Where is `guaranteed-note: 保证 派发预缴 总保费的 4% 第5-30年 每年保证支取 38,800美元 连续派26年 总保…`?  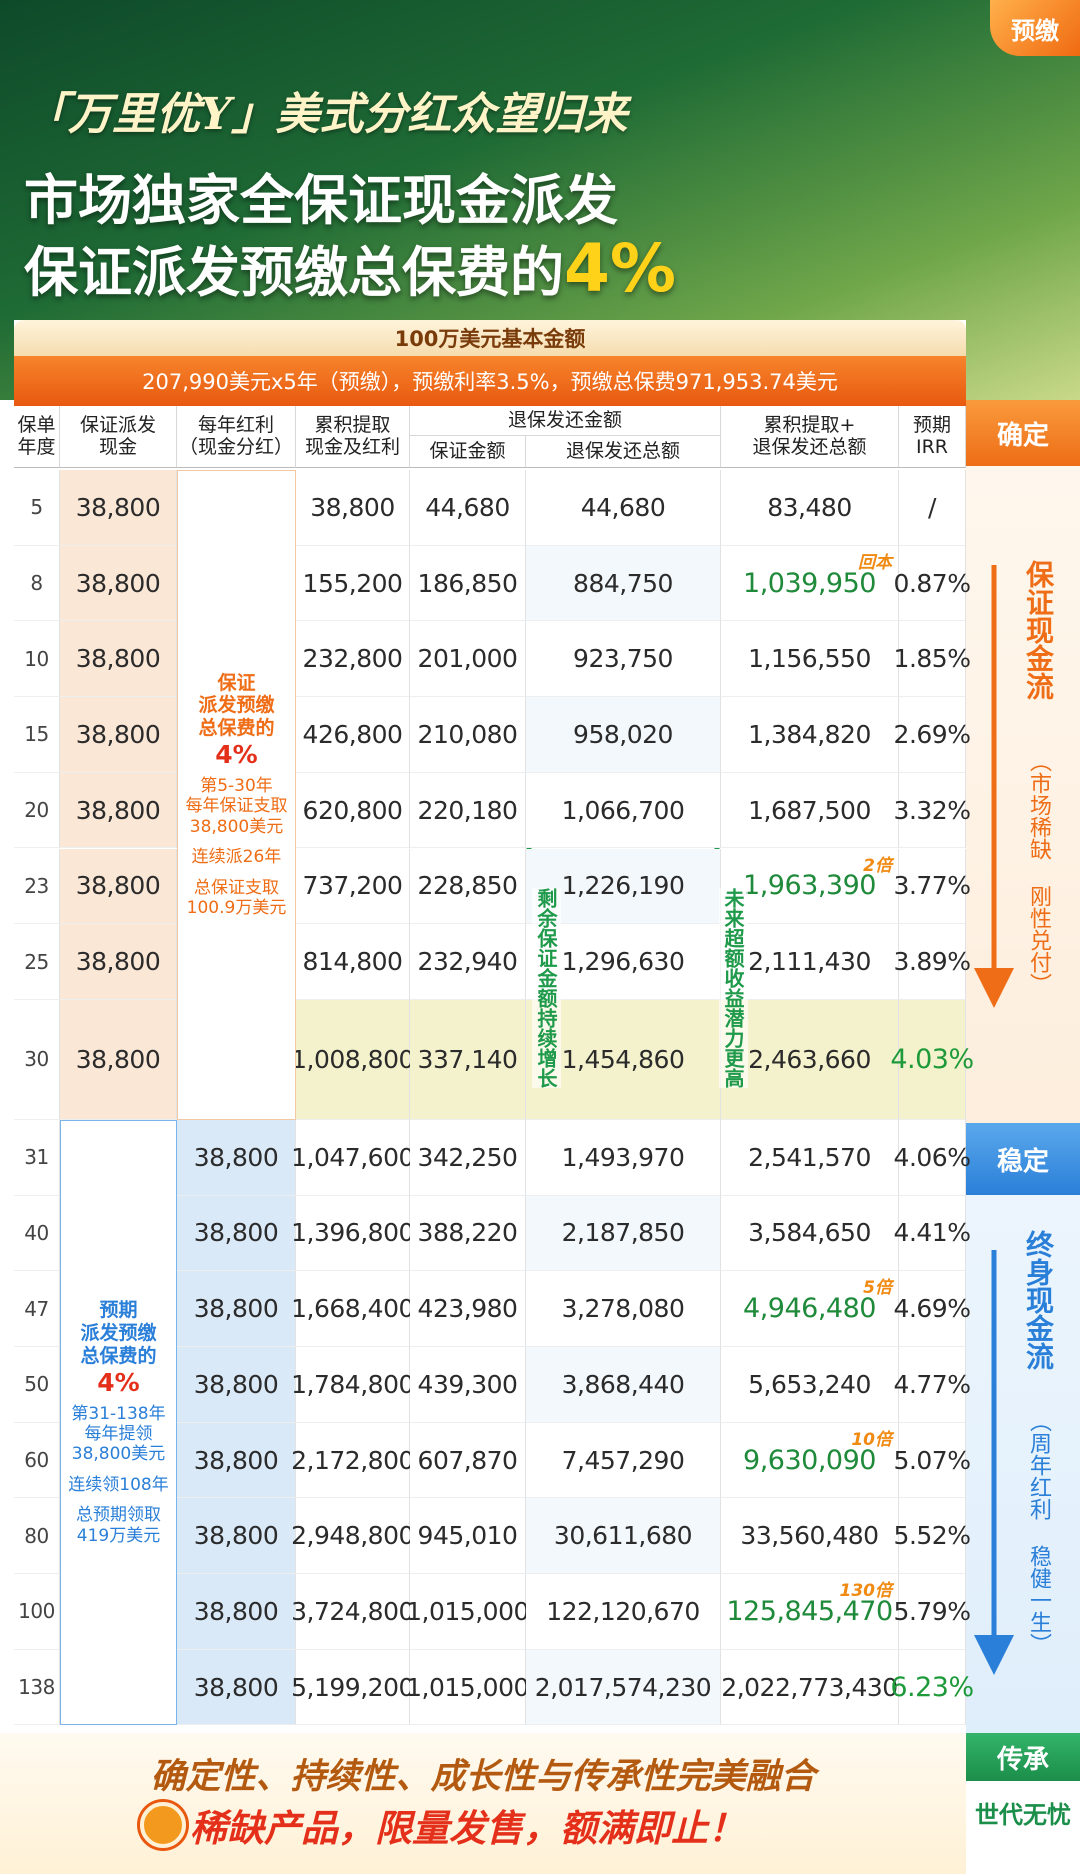 guaranteed-note: 保证 派发预缴 总保费的 4% 第5-30年 每年保证支取 38,800美元 连续派26年 总保… is located at coordinates (236, 795).